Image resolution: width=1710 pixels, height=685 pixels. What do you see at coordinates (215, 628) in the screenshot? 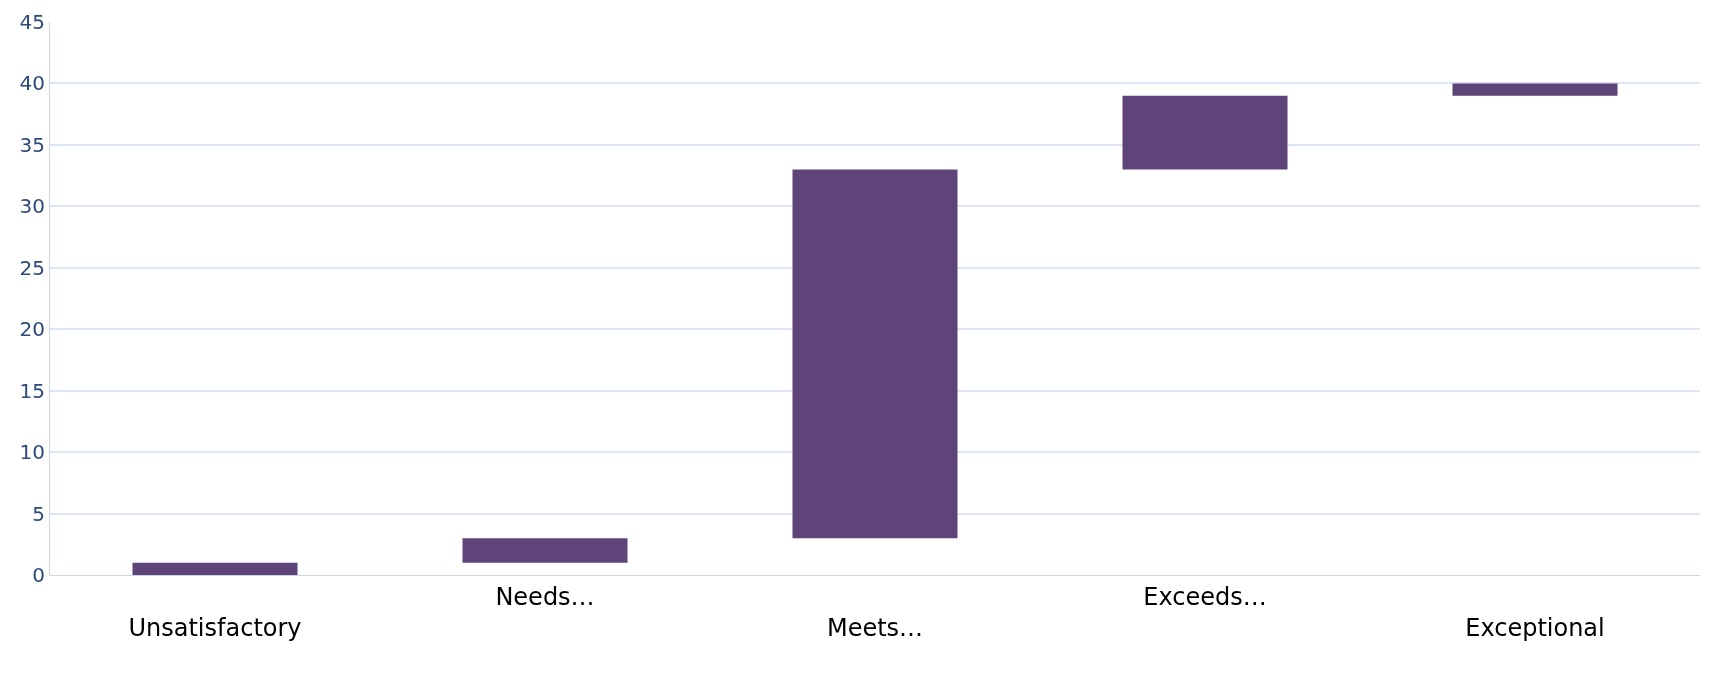
I see `x-tick-label: Unsatisfactory` at bounding box center [215, 628].